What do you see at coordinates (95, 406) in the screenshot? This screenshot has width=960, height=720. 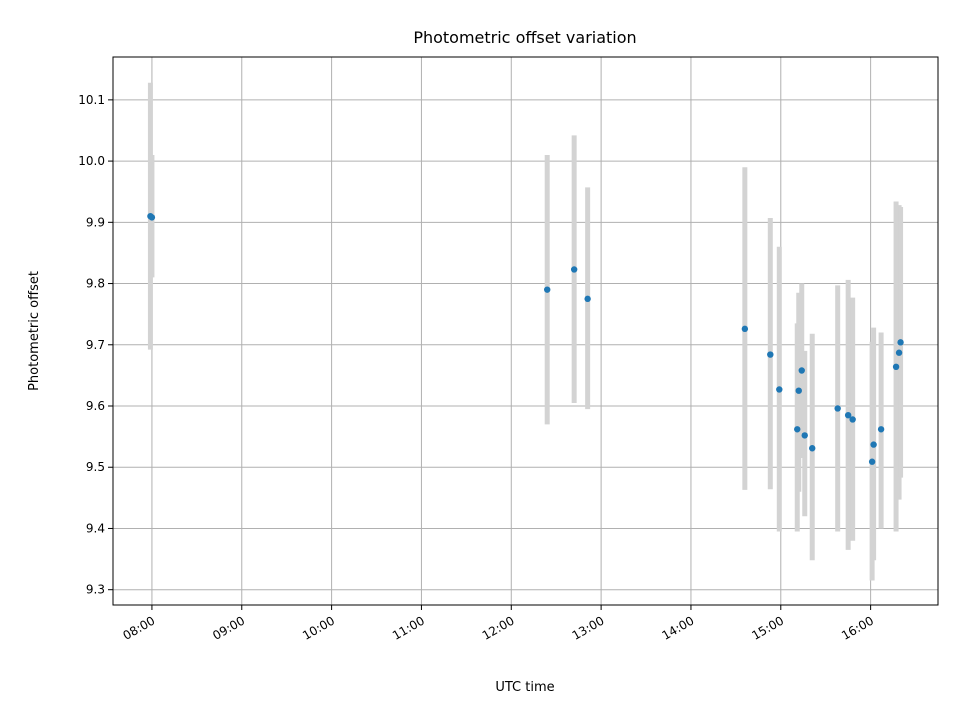 I see `y-tick-label: 9.6` at bounding box center [95, 406].